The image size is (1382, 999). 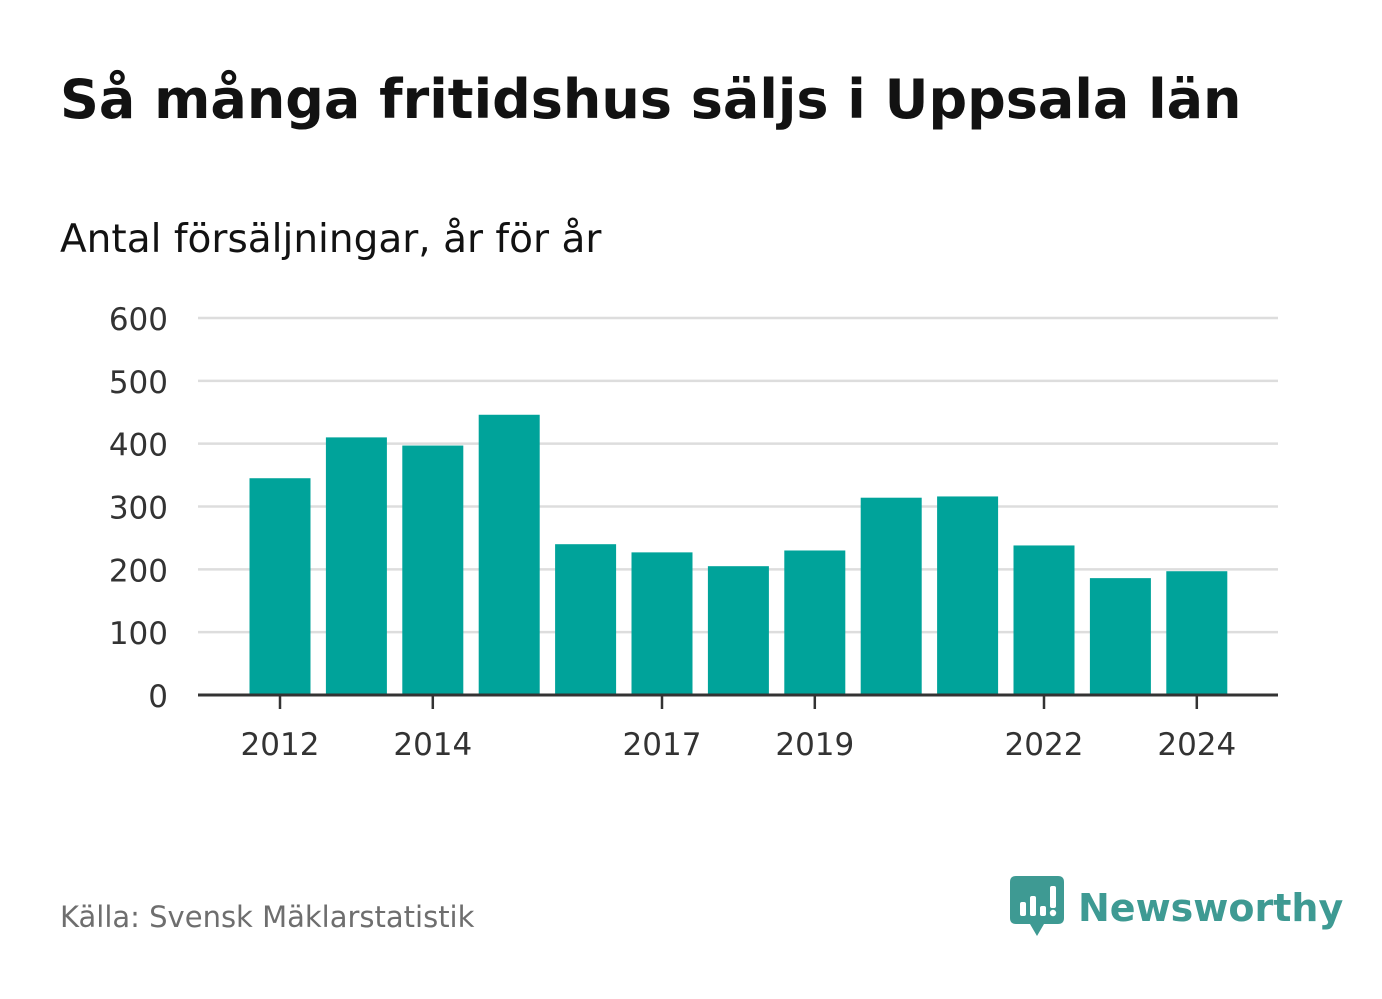 I want to click on brand-name: Newsworthy, so click(x=1211, y=908).